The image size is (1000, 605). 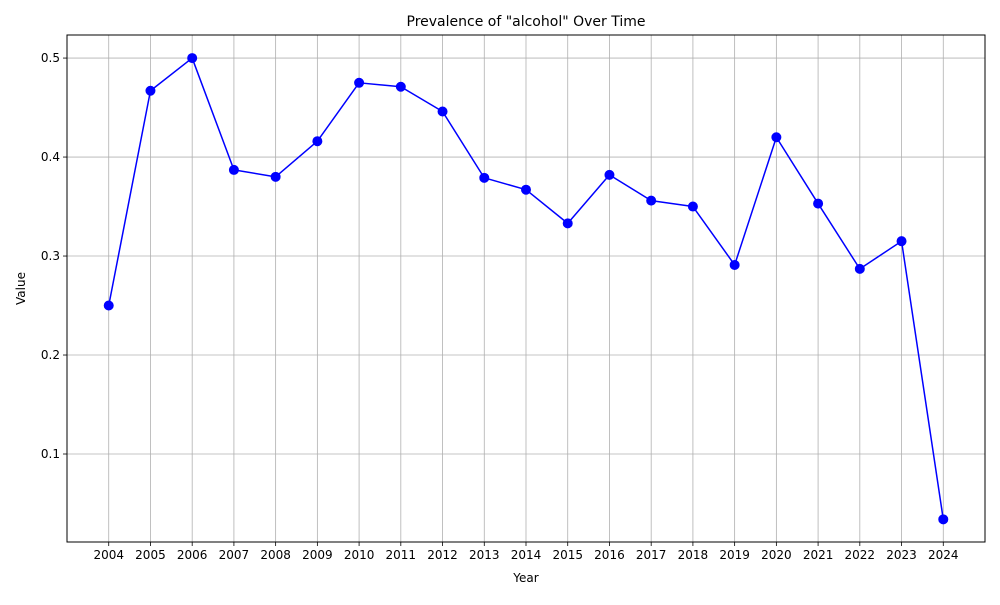 I want to click on x-tick-label: 2018, so click(x=693, y=555).